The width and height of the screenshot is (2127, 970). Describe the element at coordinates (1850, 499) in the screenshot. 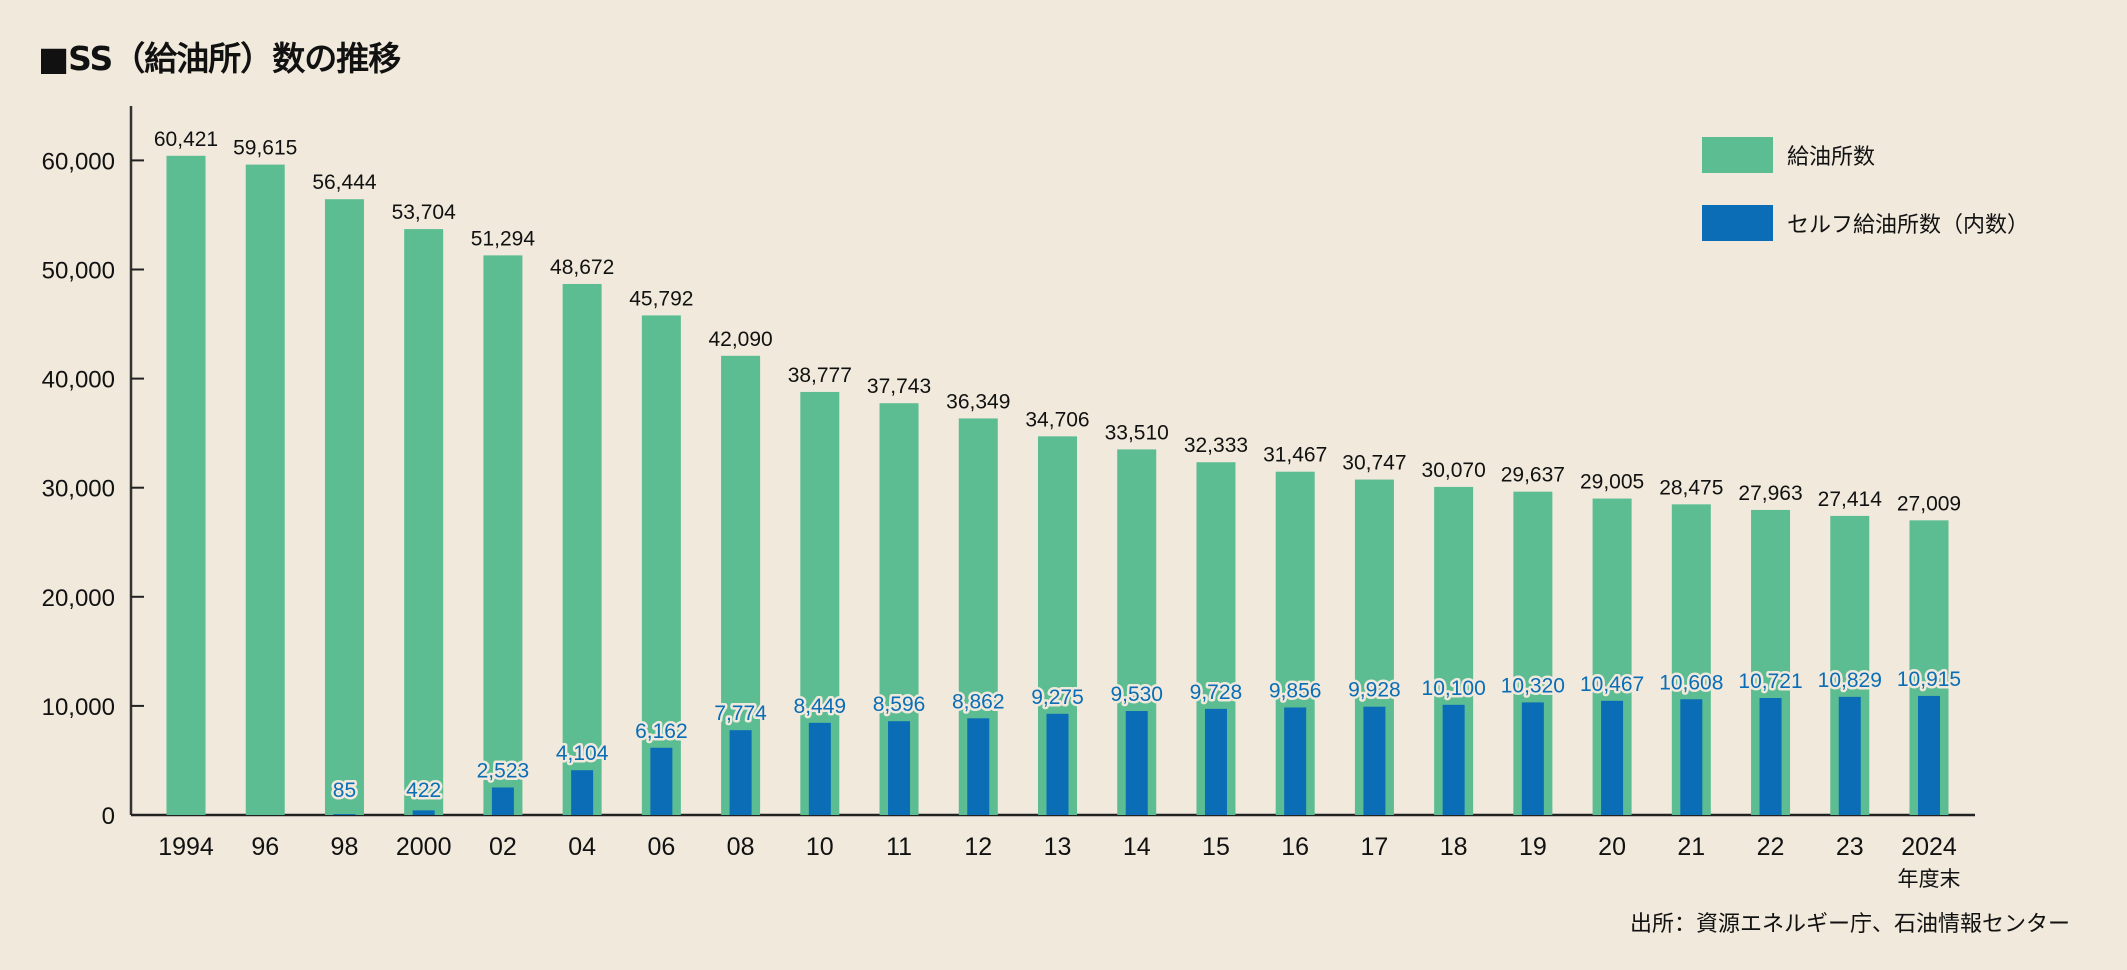

I see `data-label-total: 27,414` at that location.